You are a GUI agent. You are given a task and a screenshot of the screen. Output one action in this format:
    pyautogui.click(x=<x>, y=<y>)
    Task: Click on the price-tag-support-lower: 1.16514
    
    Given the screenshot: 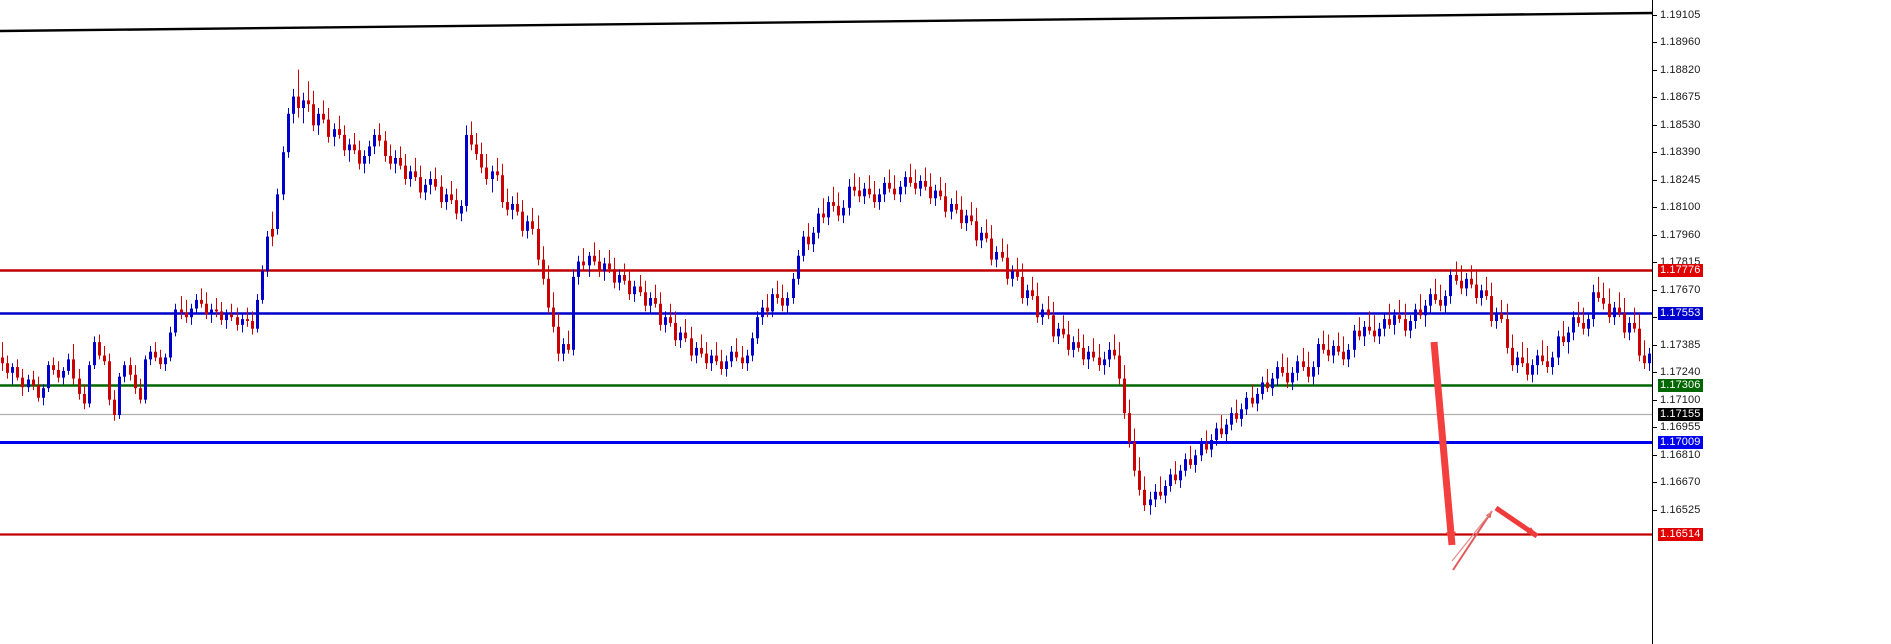 What is the action you would take?
    pyautogui.click(x=1681, y=534)
    